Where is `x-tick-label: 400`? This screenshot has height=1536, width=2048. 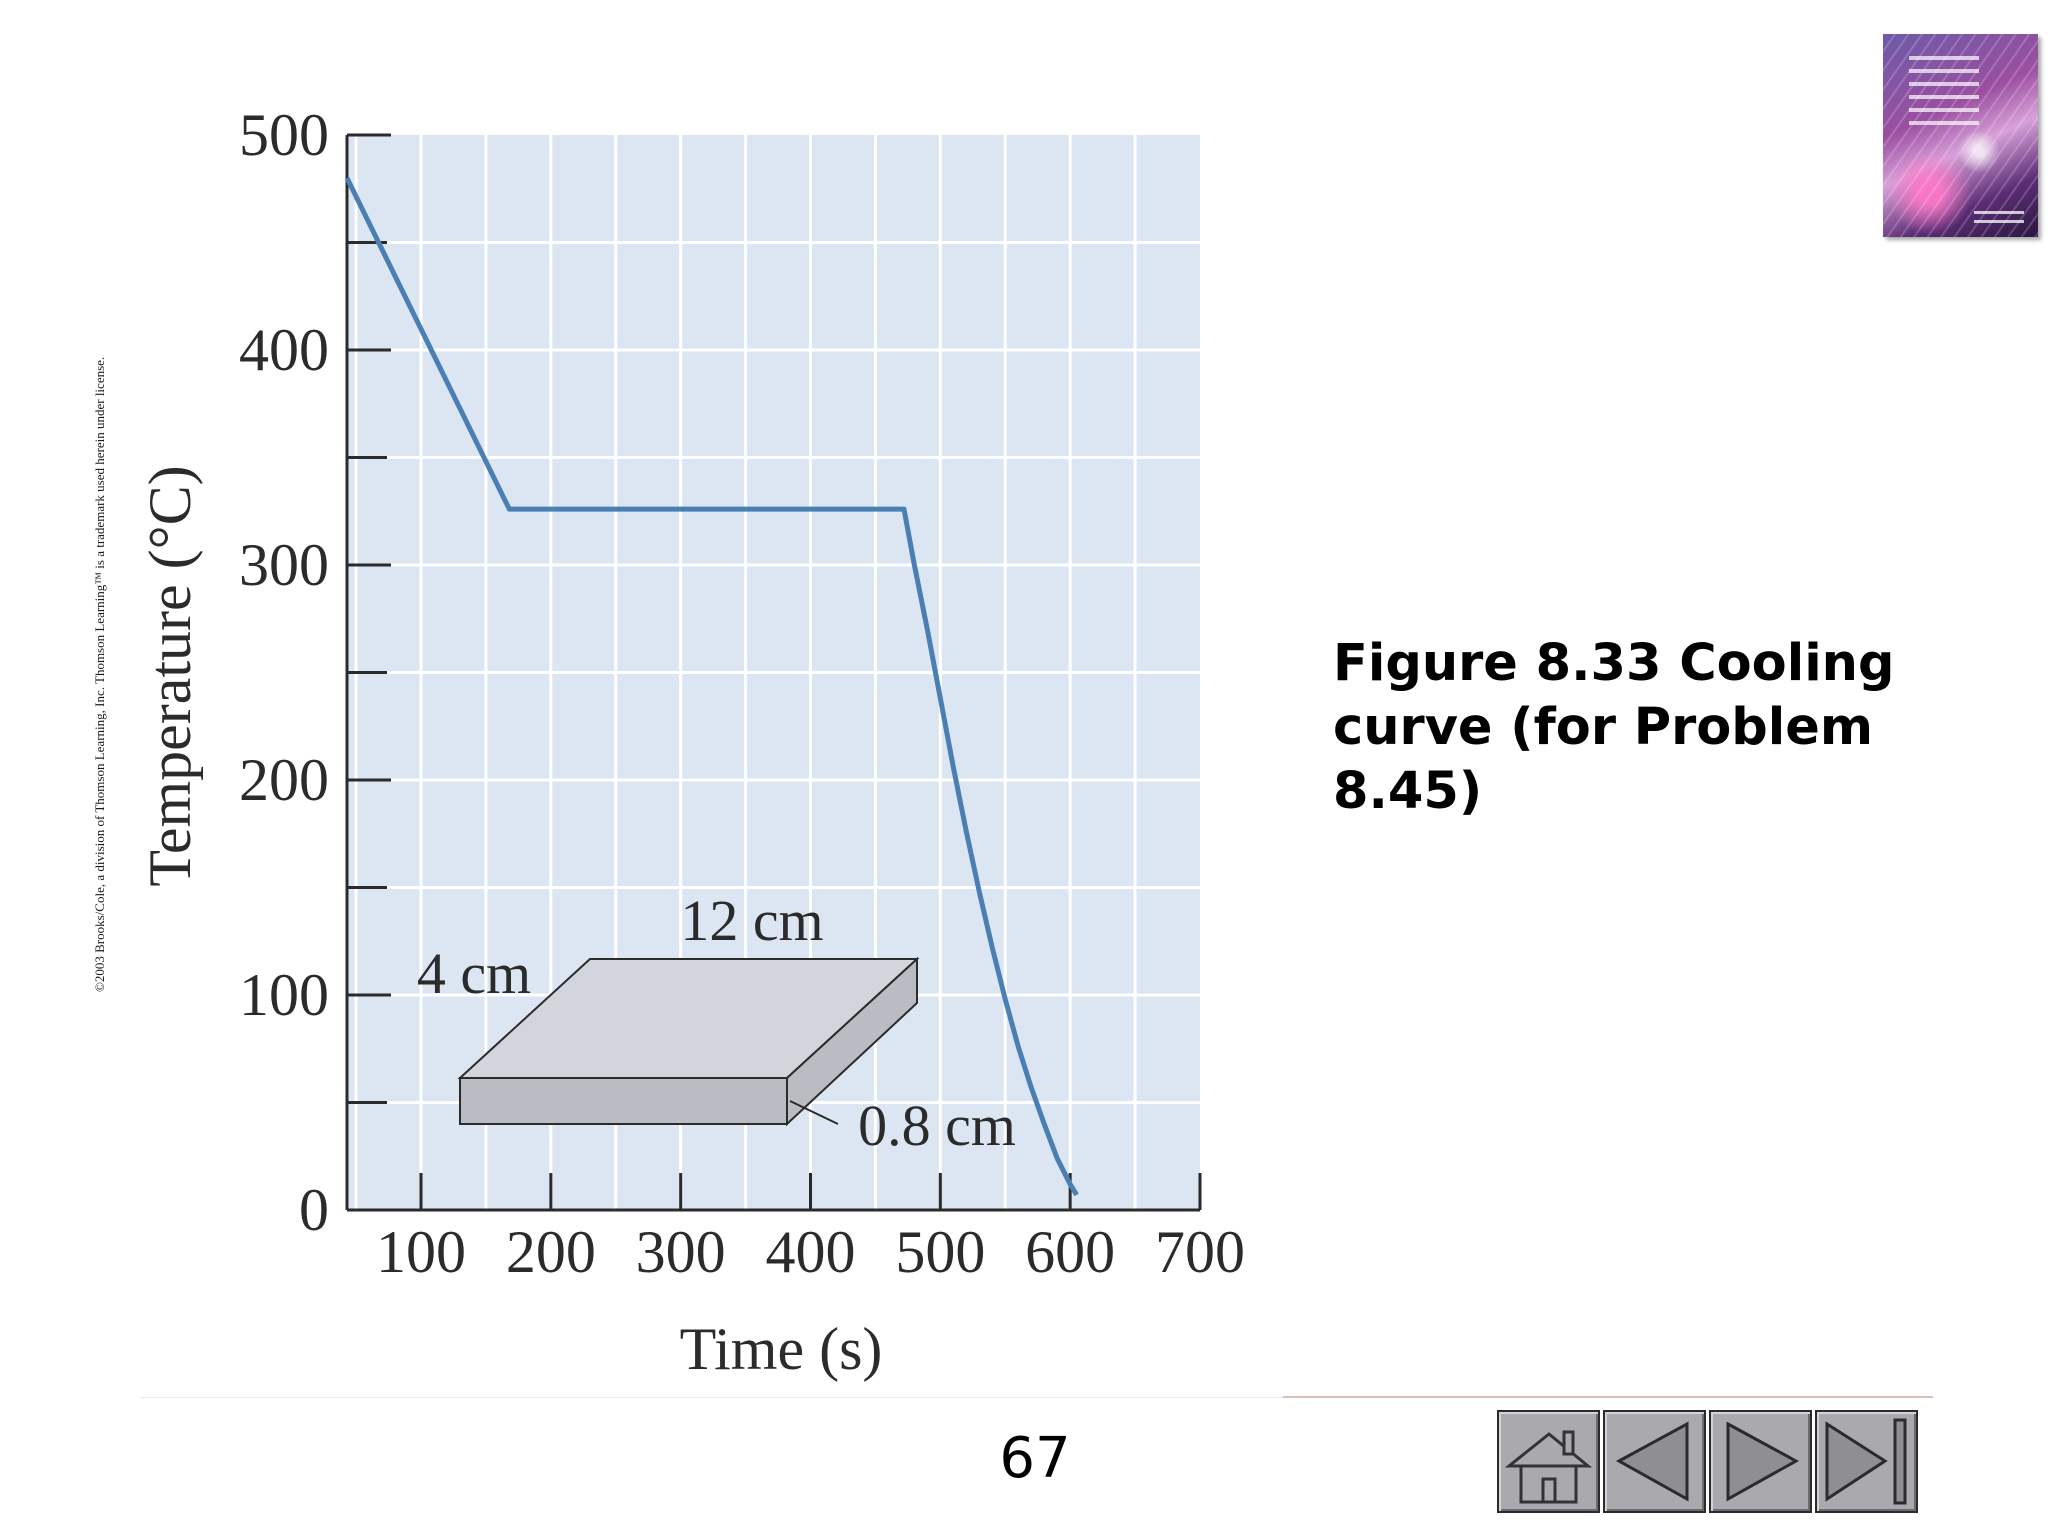 x-tick-label: 400 is located at coordinates (811, 1252).